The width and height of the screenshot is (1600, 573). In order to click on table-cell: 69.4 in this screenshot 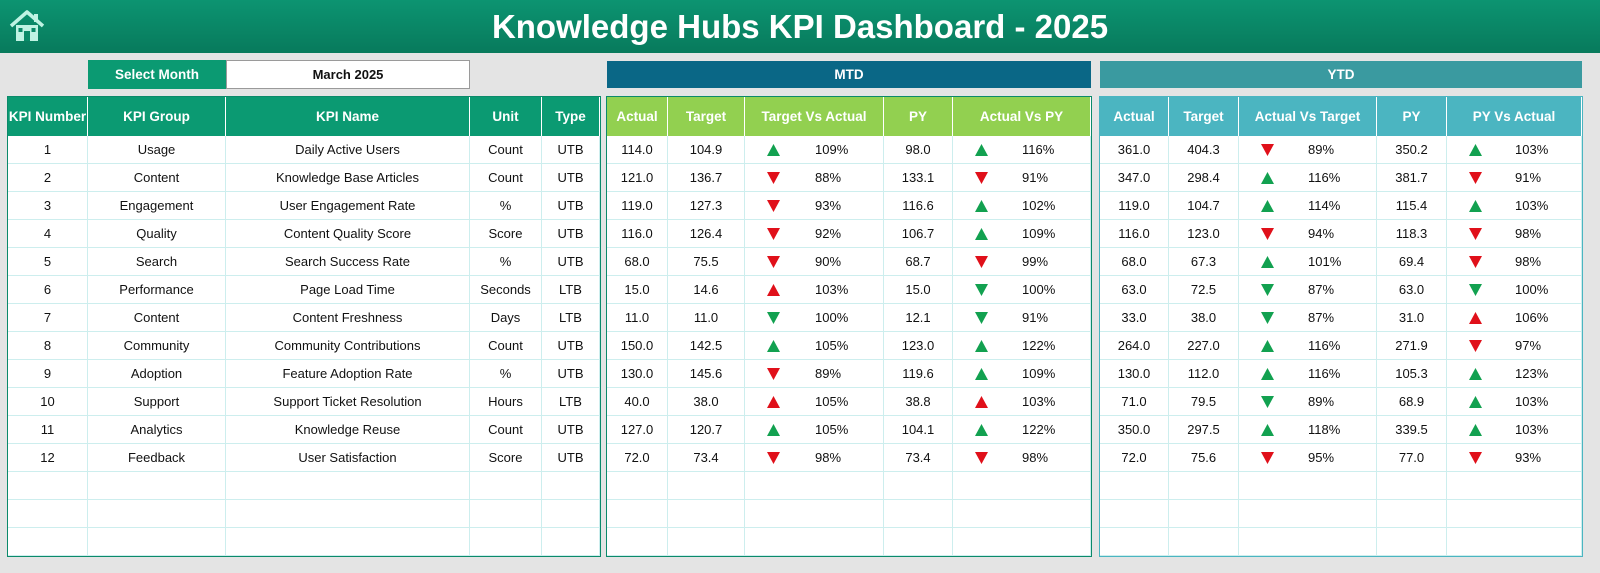, I will do `click(1412, 262)`.